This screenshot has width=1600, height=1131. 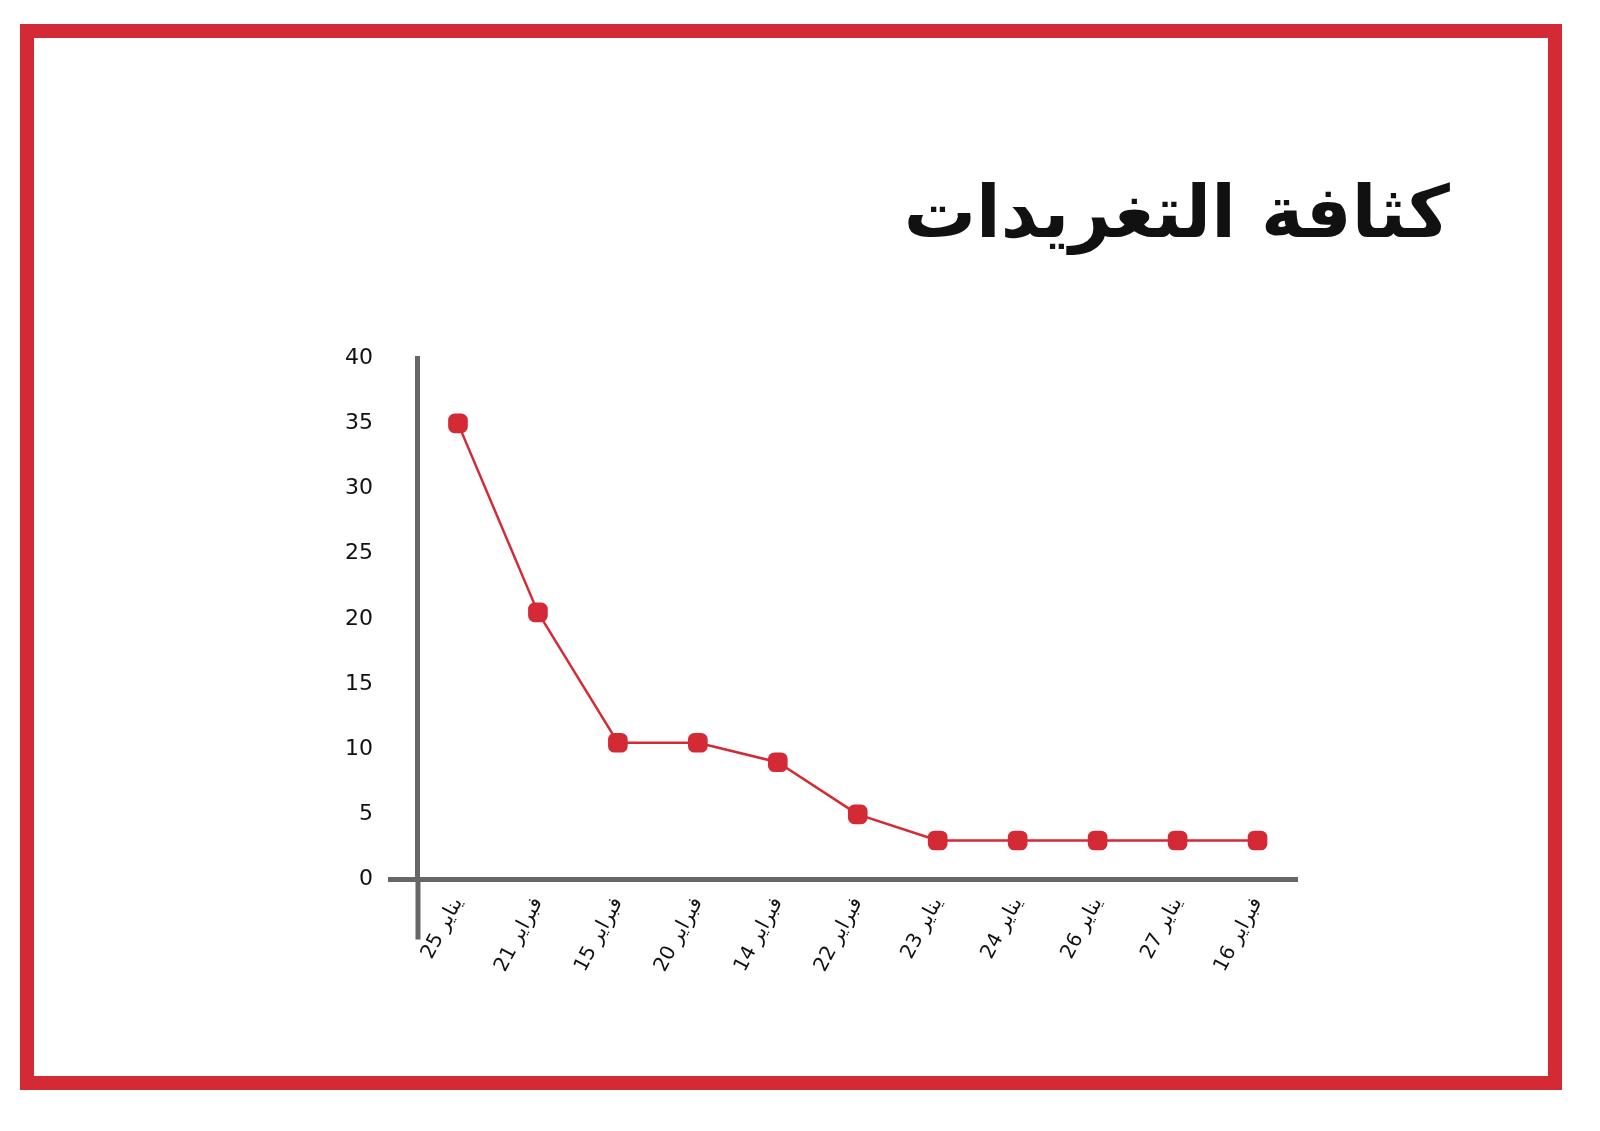 I want to click on y-tick-label: 10, so click(x=358, y=747).